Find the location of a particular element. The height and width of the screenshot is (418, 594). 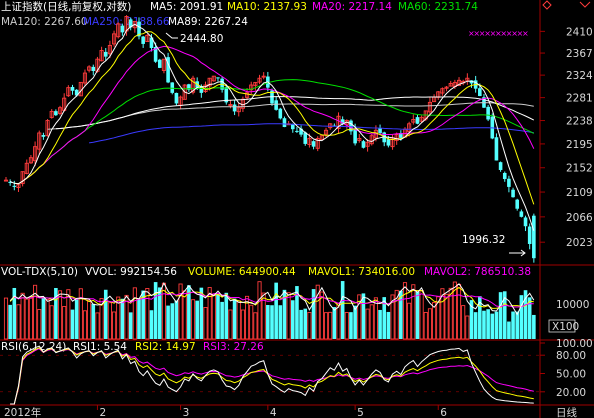

price-tick-label: 2324 is located at coordinates (579, 76).